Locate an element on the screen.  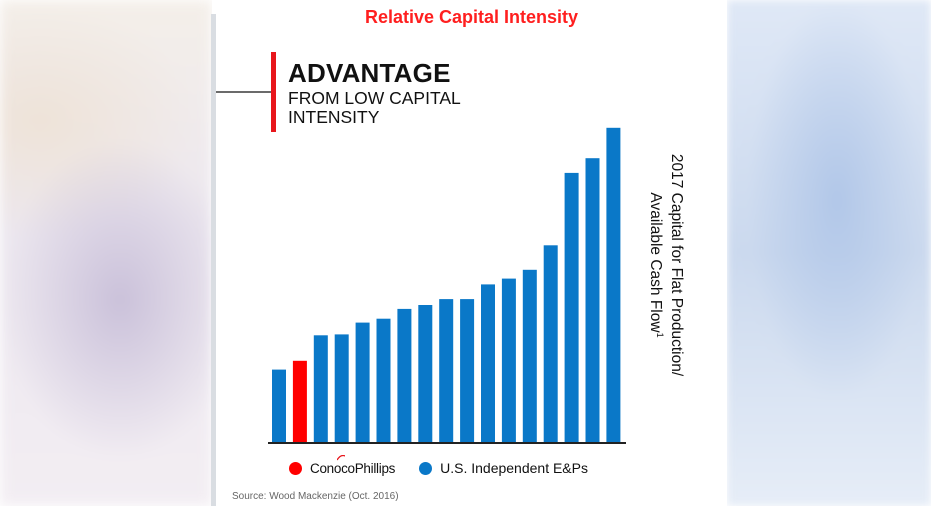
slide-left-border is located at coordinates (213, 260).